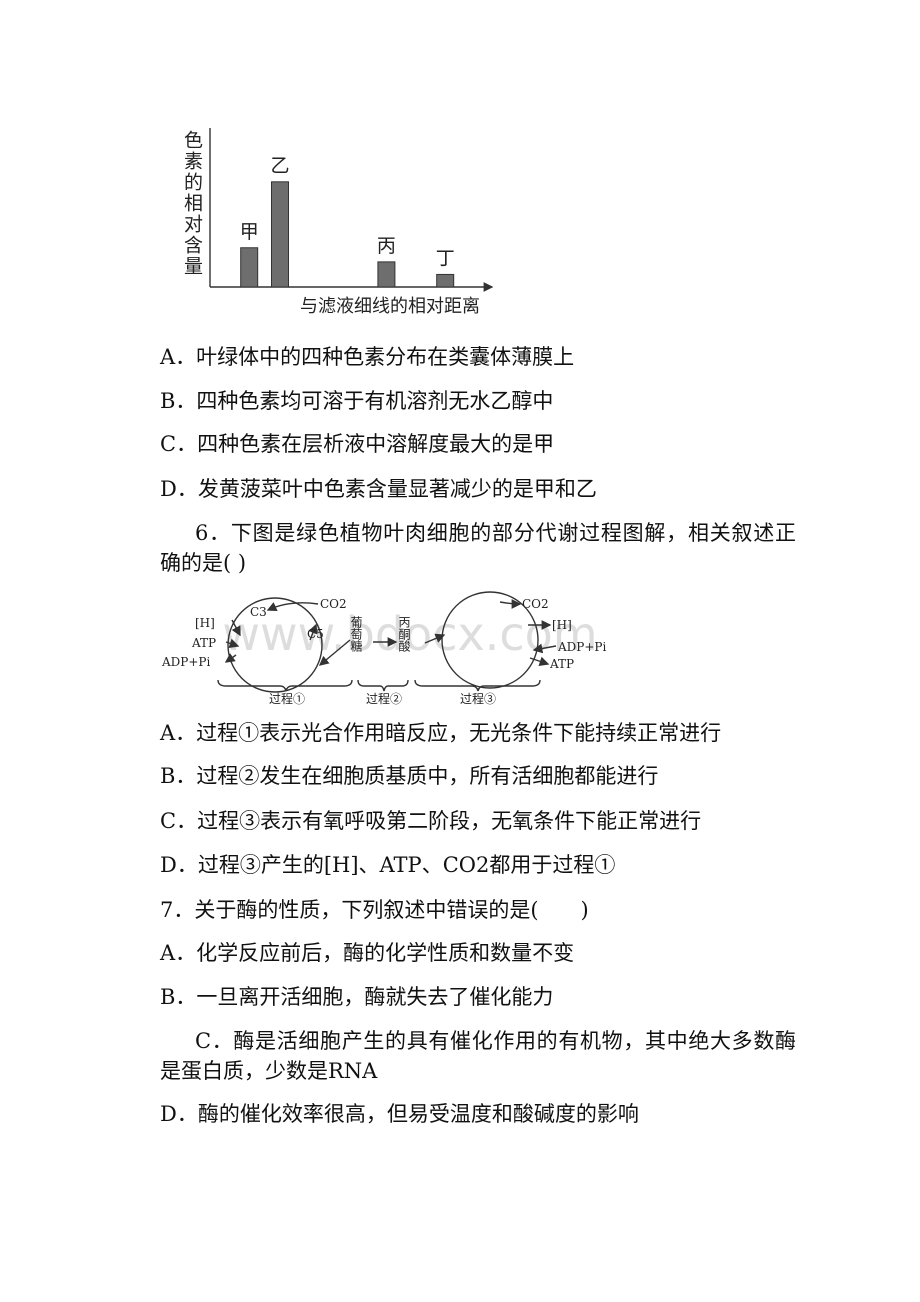 Image resolution: width=920 pixels, height=1302 pixels. What do you see at coordinates (478, 1056) in the screenshot?
I see `option: C．酶是活细胞产生的具有催化作用的有机物，其中绝大多数酶是蛋白质，少数是RNA` at bounding box center [478, 1056].